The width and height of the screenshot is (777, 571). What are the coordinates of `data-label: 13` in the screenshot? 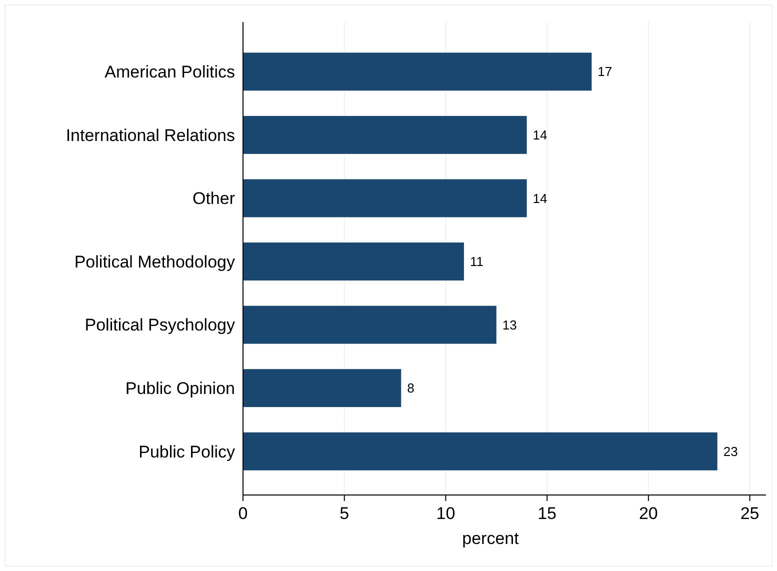 It's located at (509, 324).